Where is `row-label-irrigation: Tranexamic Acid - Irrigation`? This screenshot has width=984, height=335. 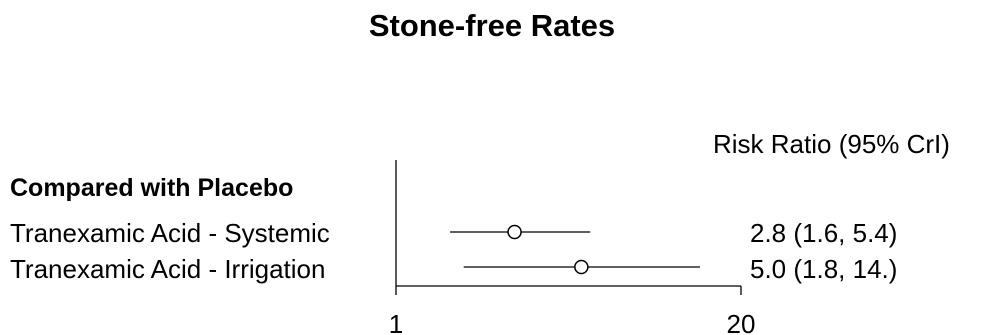
row-label-irrigation: Tranexamic Acid - Irrigation is located at coordinates (168, 269).